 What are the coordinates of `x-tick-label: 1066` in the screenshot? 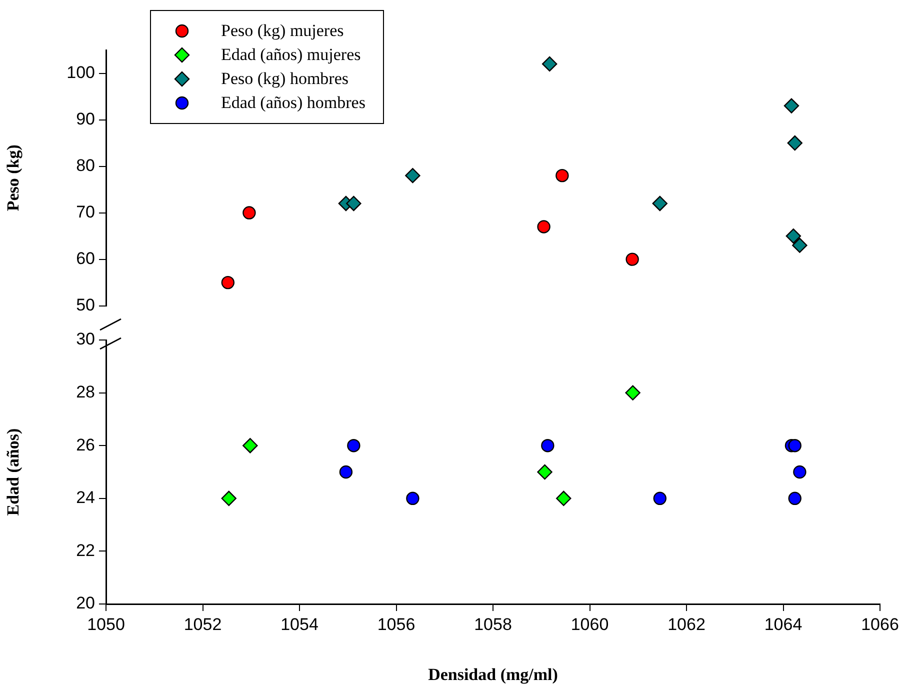 It's located at (880, 624).